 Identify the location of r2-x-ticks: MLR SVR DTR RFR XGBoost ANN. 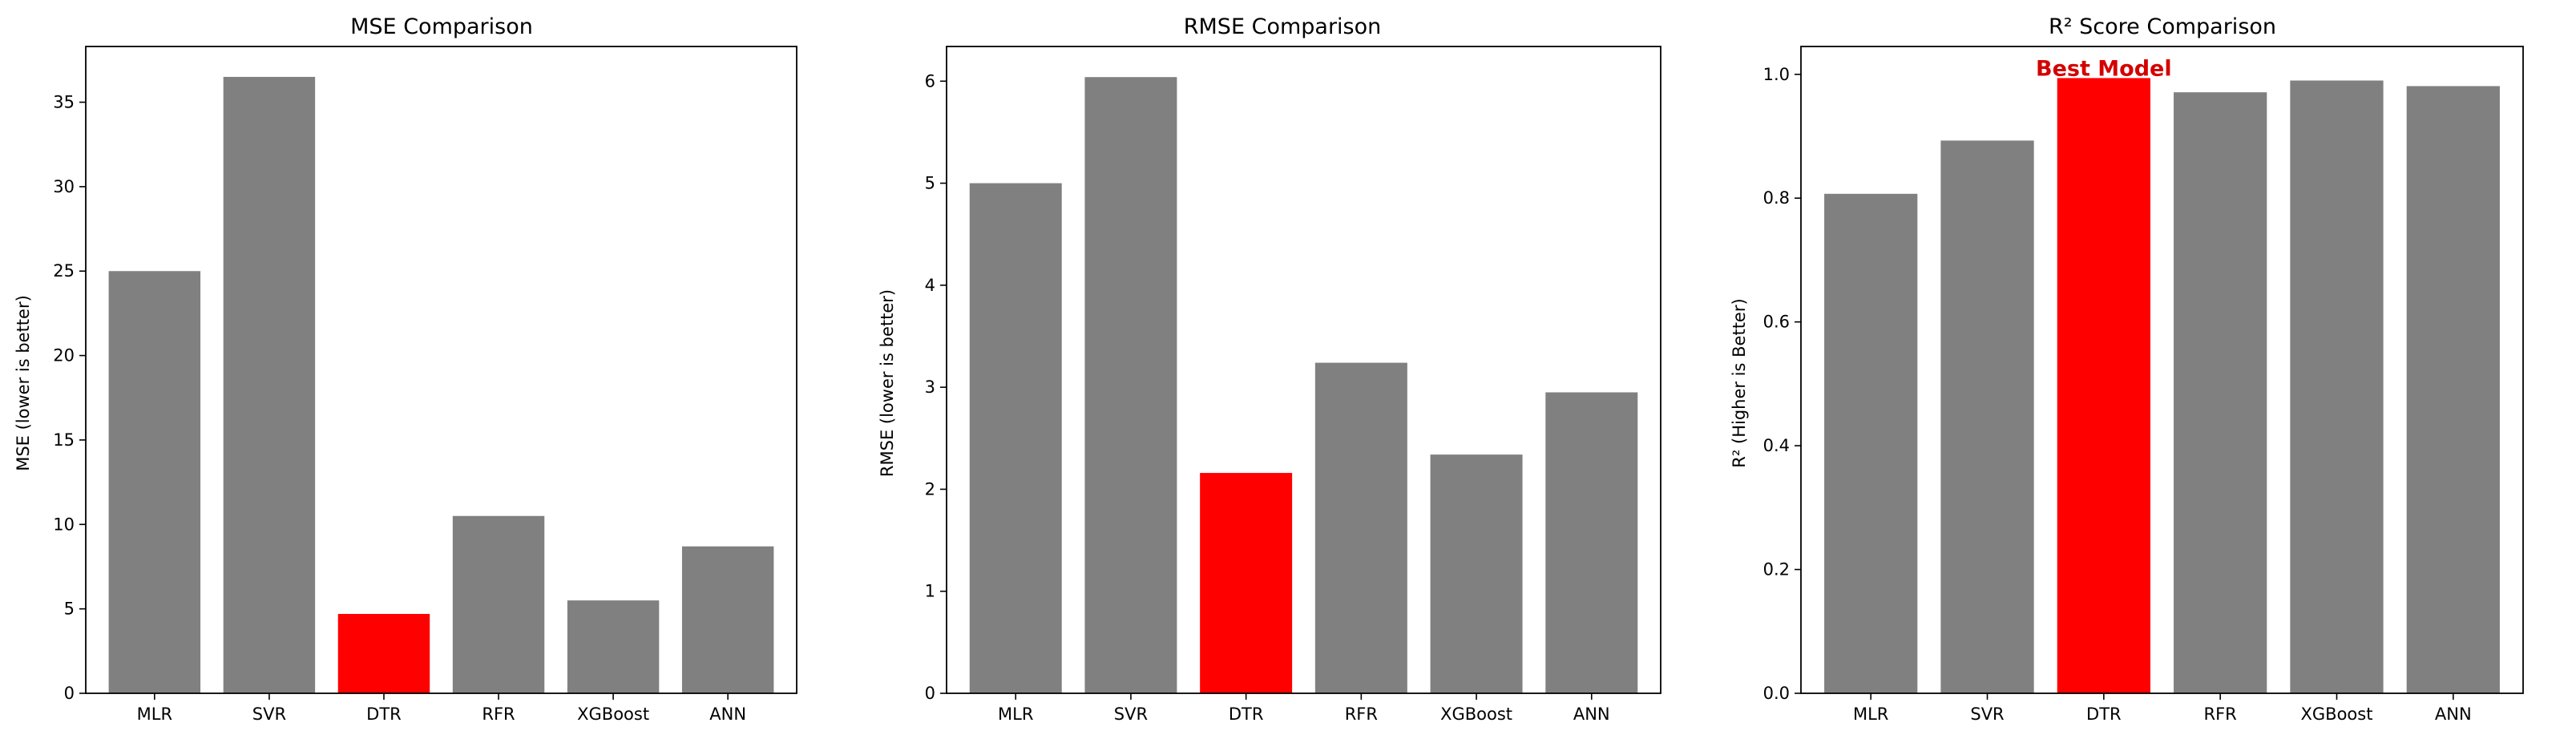
(2163, 708).